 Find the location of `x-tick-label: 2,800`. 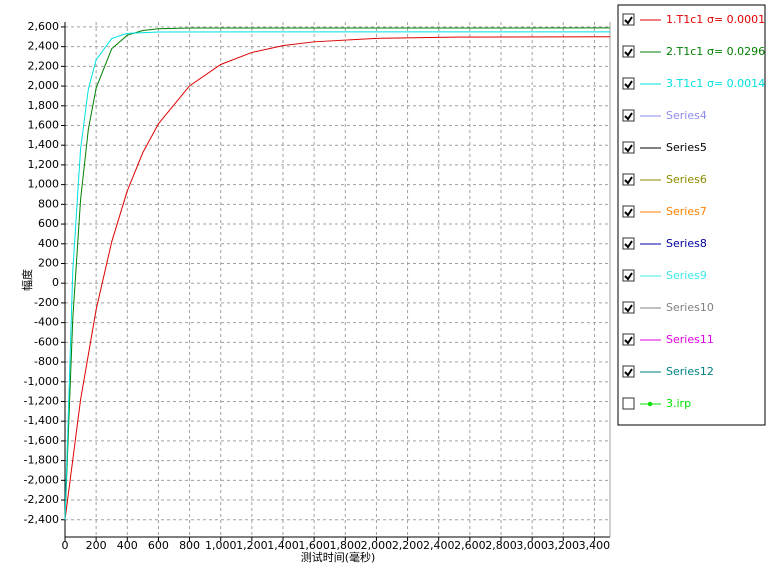

x-tick-label: 2,800 is located at coordinates (501, 545).